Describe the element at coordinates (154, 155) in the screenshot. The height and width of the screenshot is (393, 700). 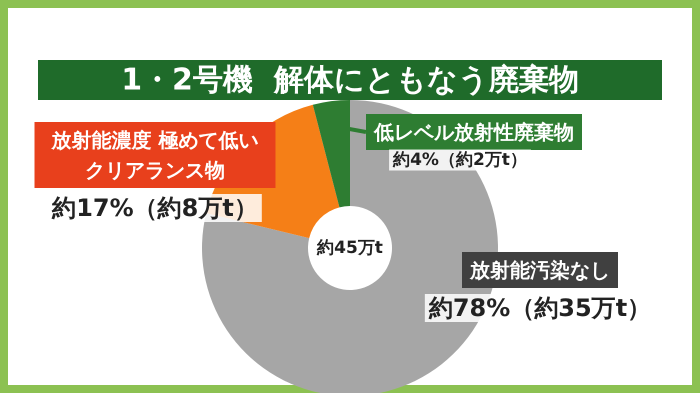
I see `slice-label: 放射能濃度 極めて低いクリアランス物` at that location.